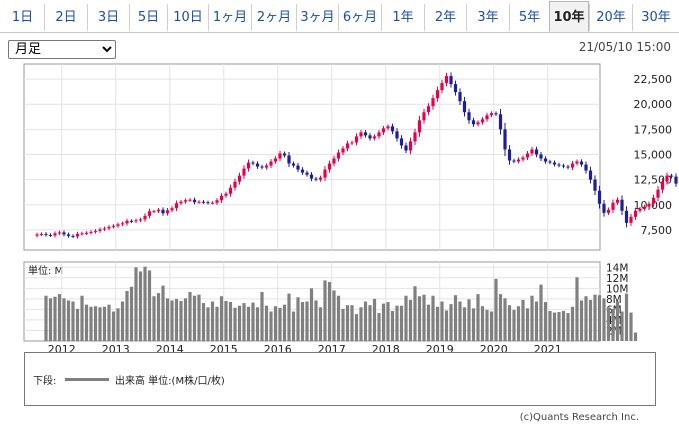  I want to click on tab-2: 3日, so click(108, 17).